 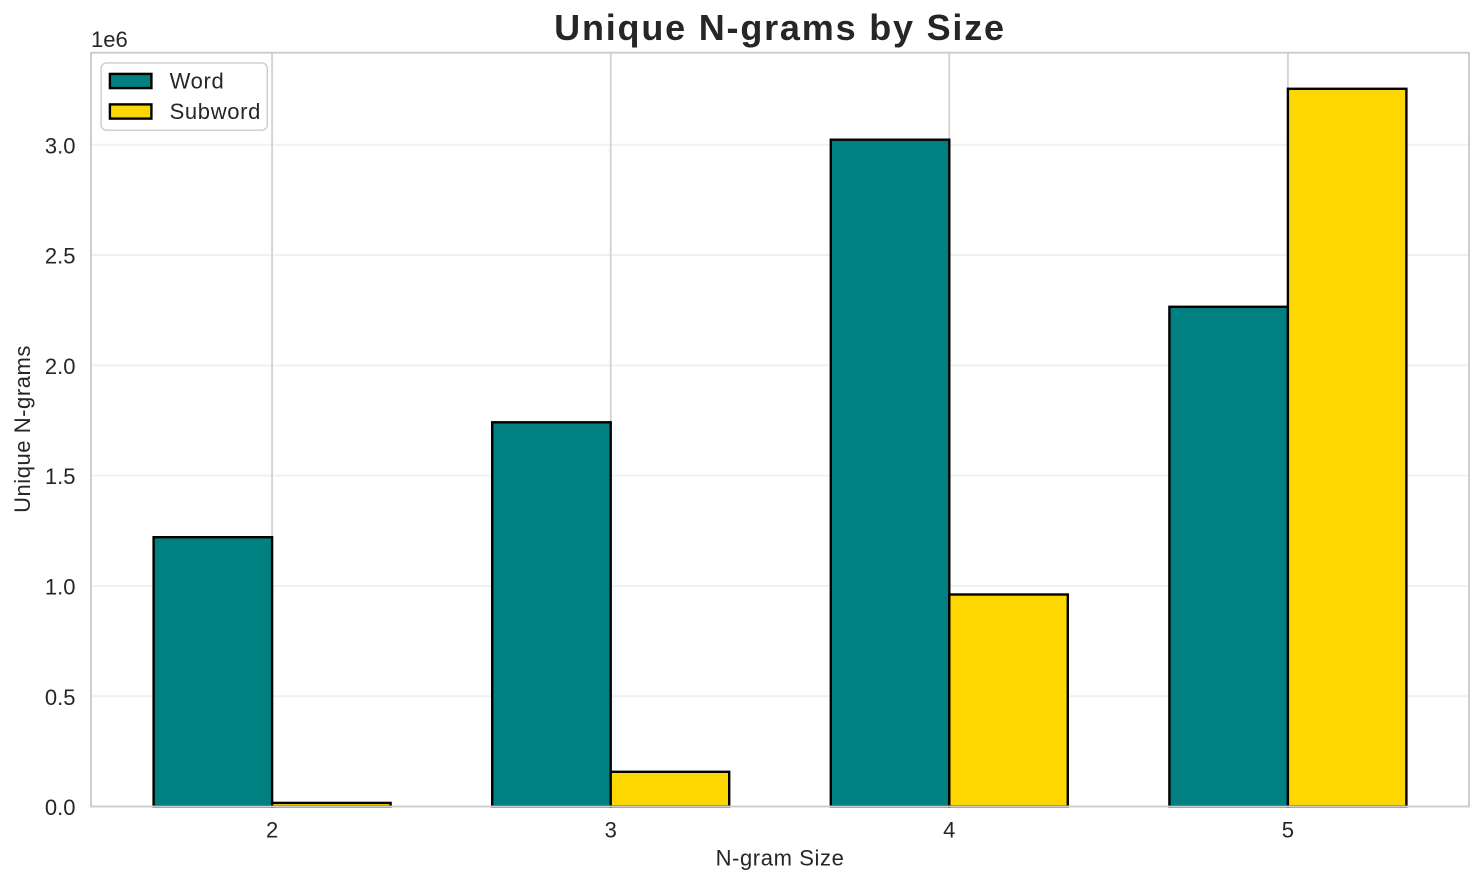 What do you see at coordinates (60, 366) in the screenshot?
I see `svg-text: 2.0` at bounding box center [60, 366].